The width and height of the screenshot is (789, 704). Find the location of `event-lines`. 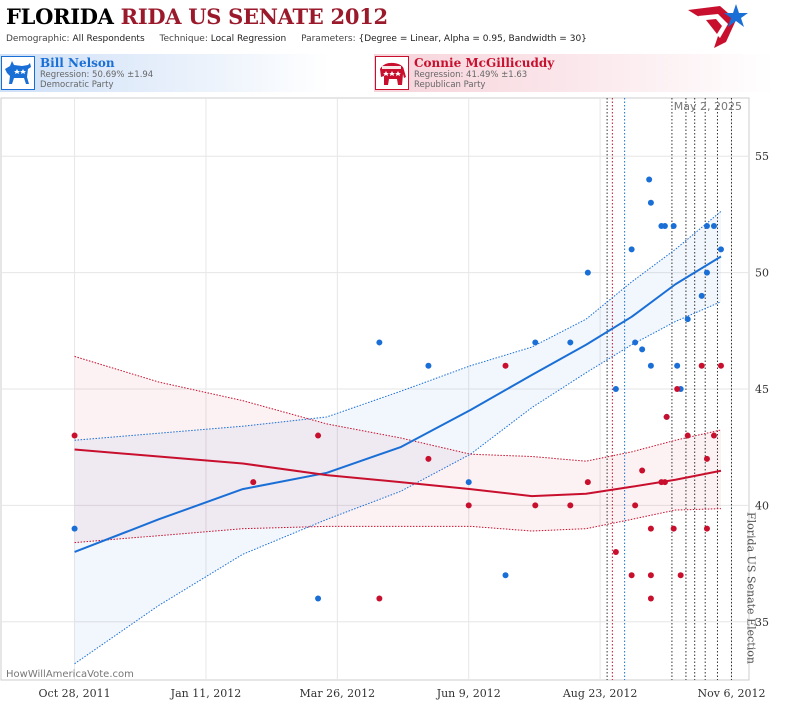

event-lines is located at coordinates (669, 389).